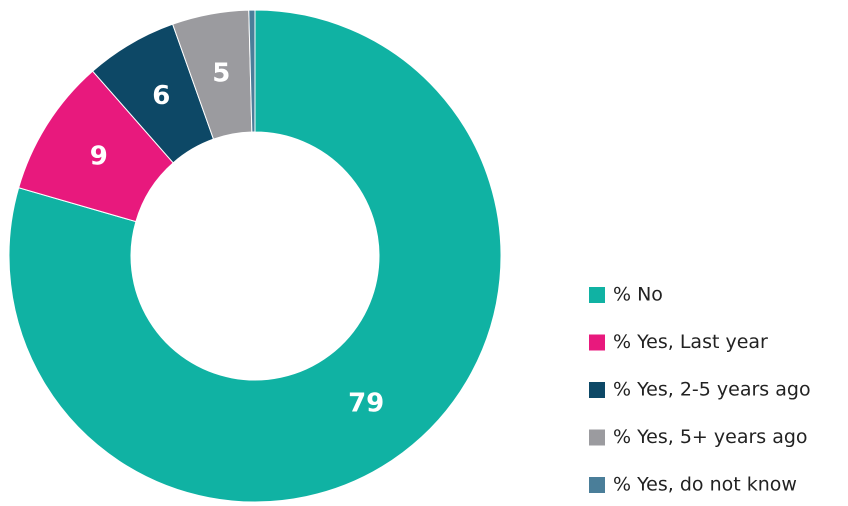 This screenshot has width=848, height=506. Describe the element at coordinates (252, 71) in the screenshot. I see `donut-segment` at that location.